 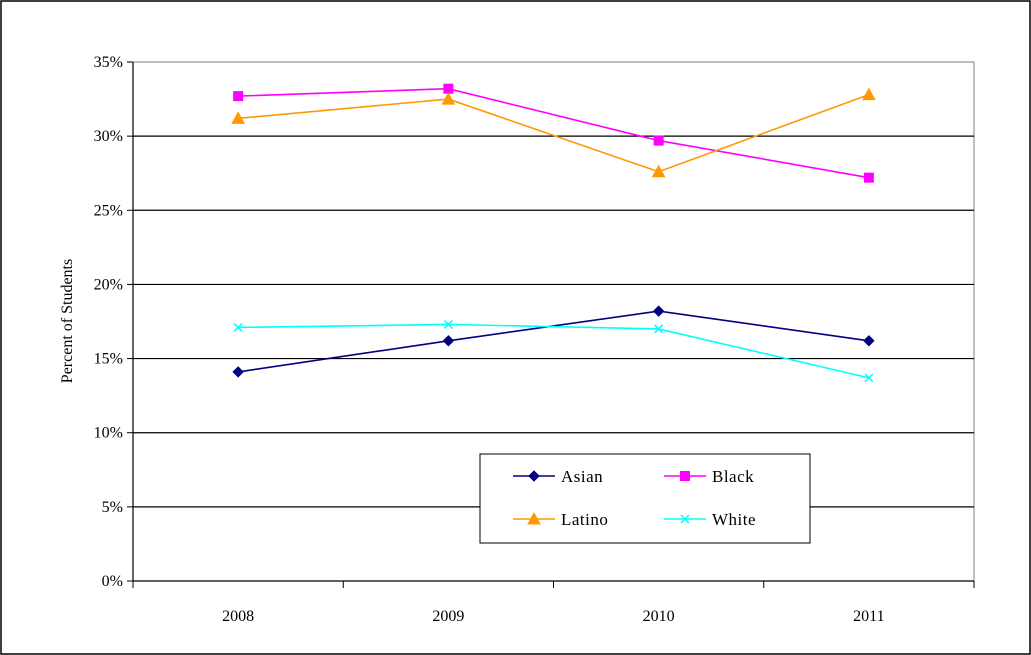 I want to click on legend-entry-black: Black, so click(x=709, y=476).